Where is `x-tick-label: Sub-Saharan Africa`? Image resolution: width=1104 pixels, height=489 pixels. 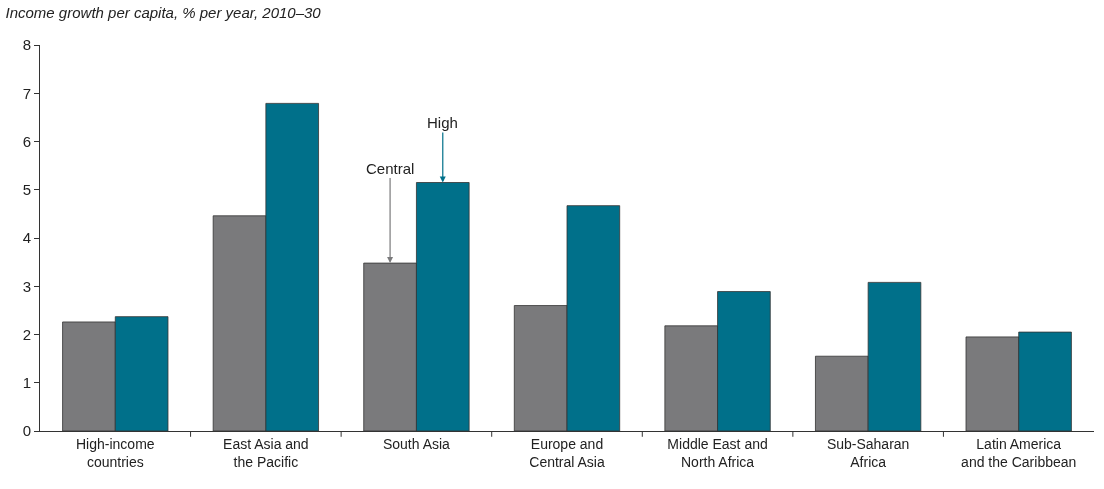 x-tick-label: Sub-Saharan Africa is located at coordinates (868, 452).